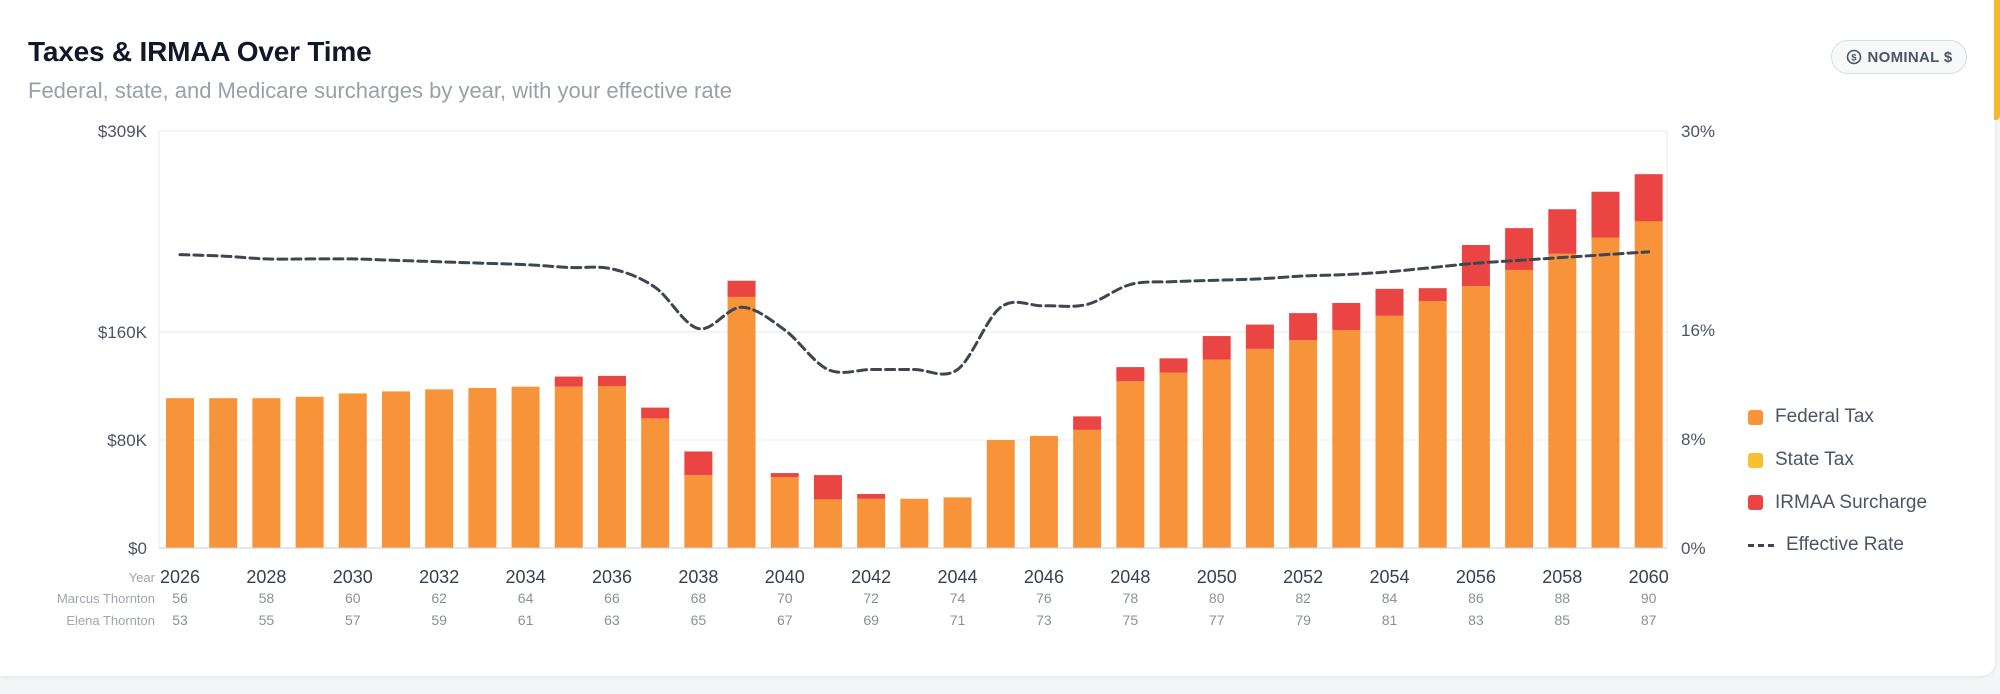  Describe the element at coordinates (958, 577) in the screenshot. I see `x-tick-label: 2044` at that location.